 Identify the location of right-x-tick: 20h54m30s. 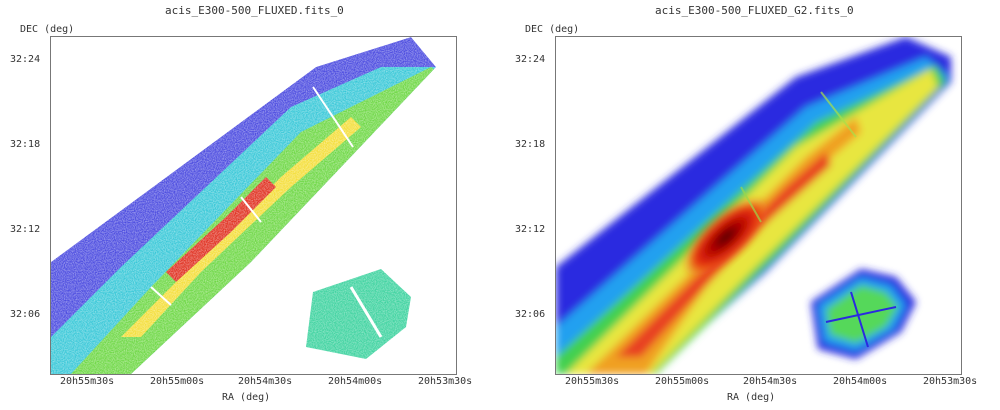
(770, 381).